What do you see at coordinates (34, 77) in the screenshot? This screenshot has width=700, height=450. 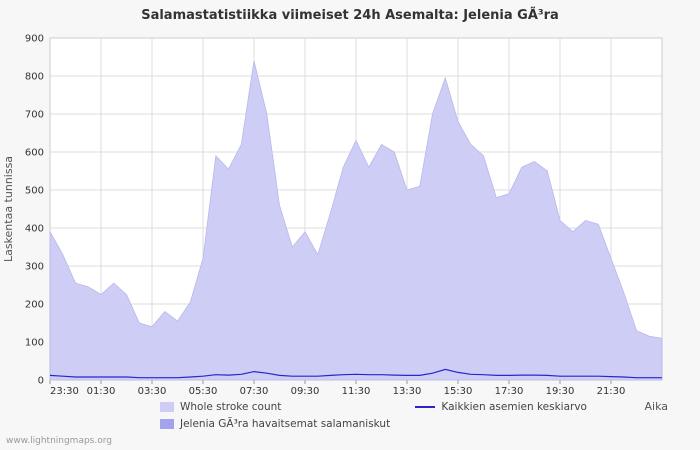 I see `y-tick-label: 800` at bounding box center [34, 77].